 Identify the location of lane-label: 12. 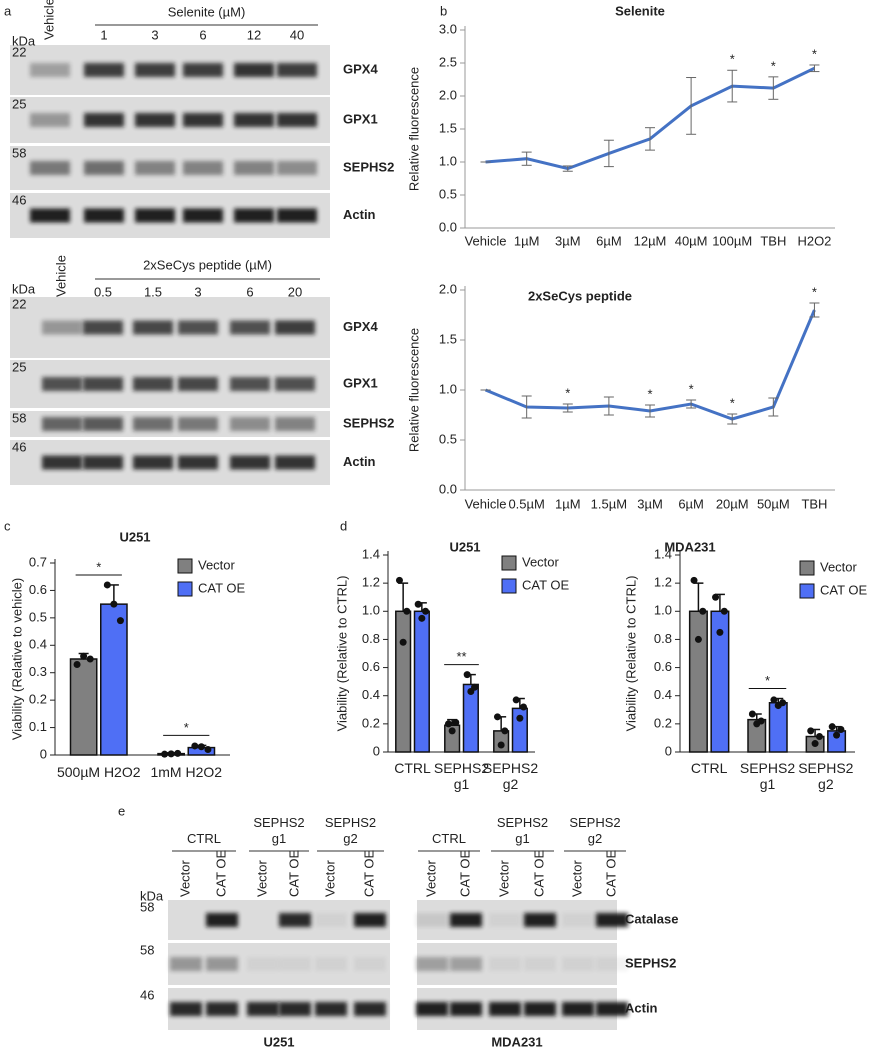
(254, 34).